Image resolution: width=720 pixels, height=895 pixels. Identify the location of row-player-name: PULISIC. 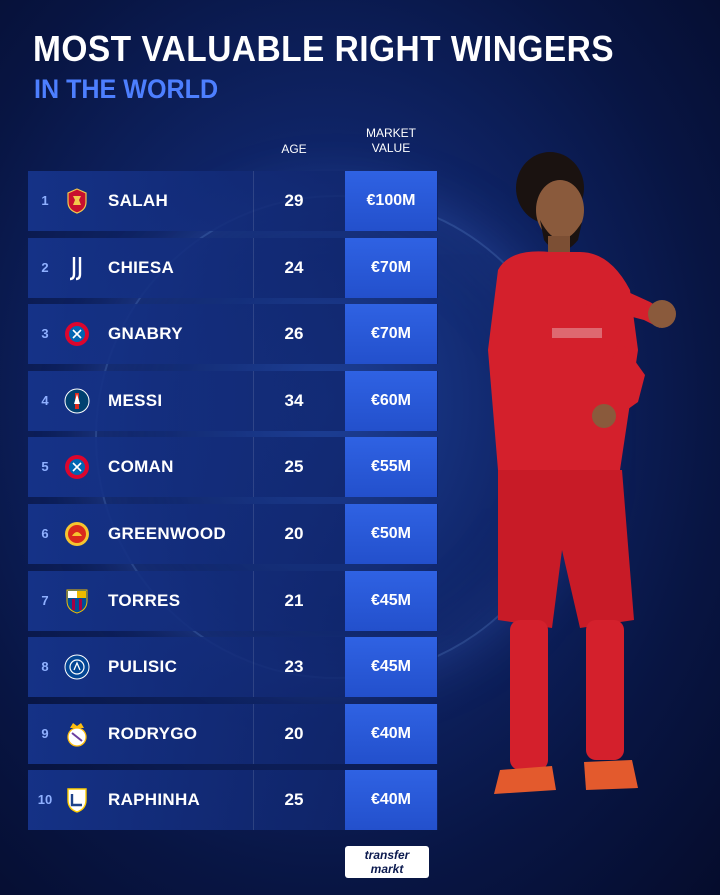
(143, 667).